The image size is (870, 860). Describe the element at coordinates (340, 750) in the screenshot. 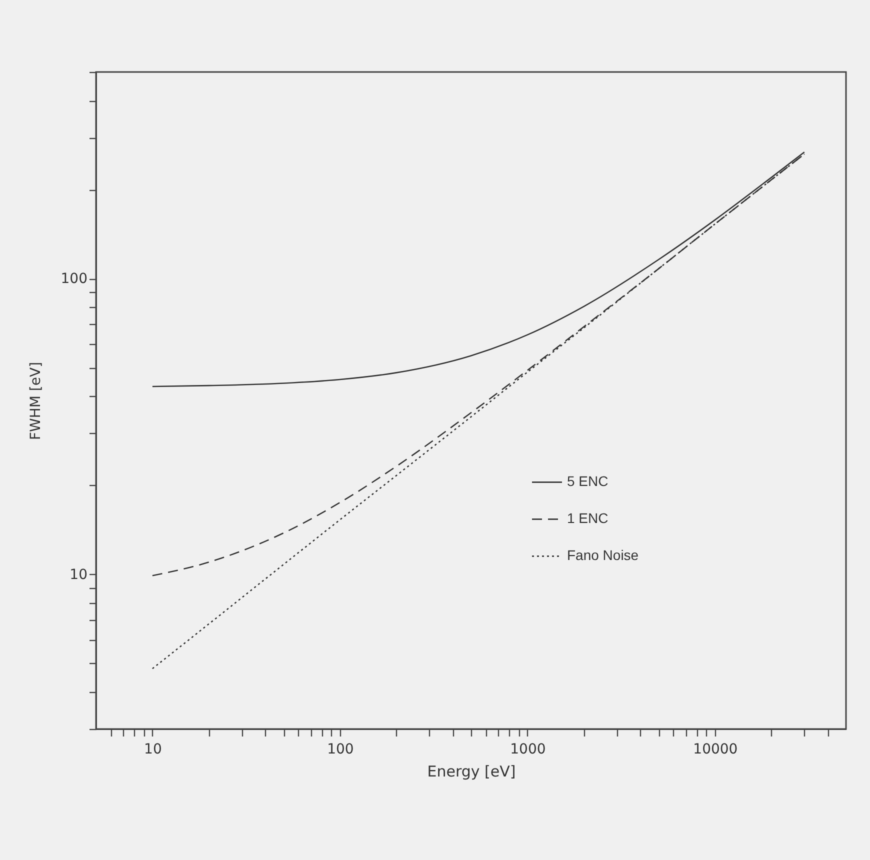

I see `x-tick-label: 100` at that location.